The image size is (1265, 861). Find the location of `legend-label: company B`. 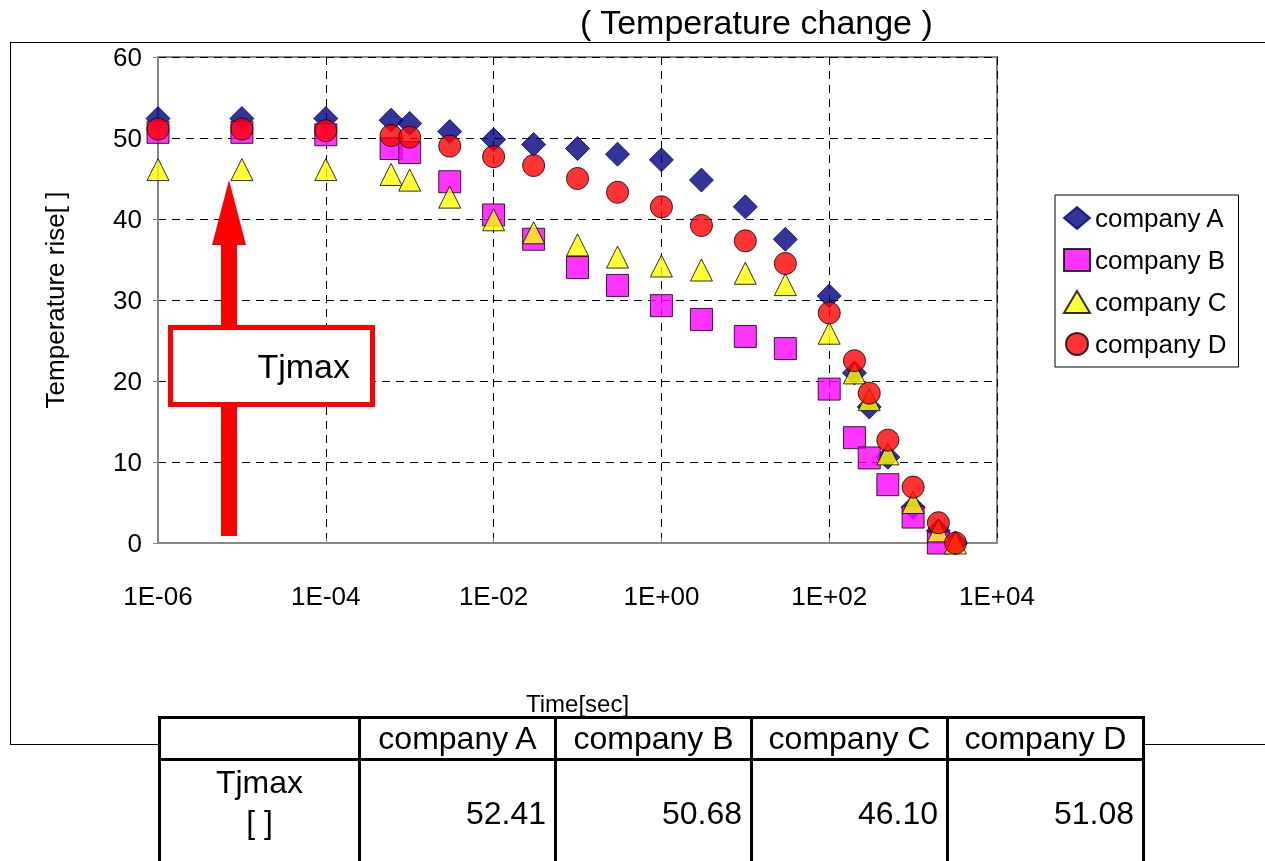

legend-label: company B is located at coordinates (1160, 260).